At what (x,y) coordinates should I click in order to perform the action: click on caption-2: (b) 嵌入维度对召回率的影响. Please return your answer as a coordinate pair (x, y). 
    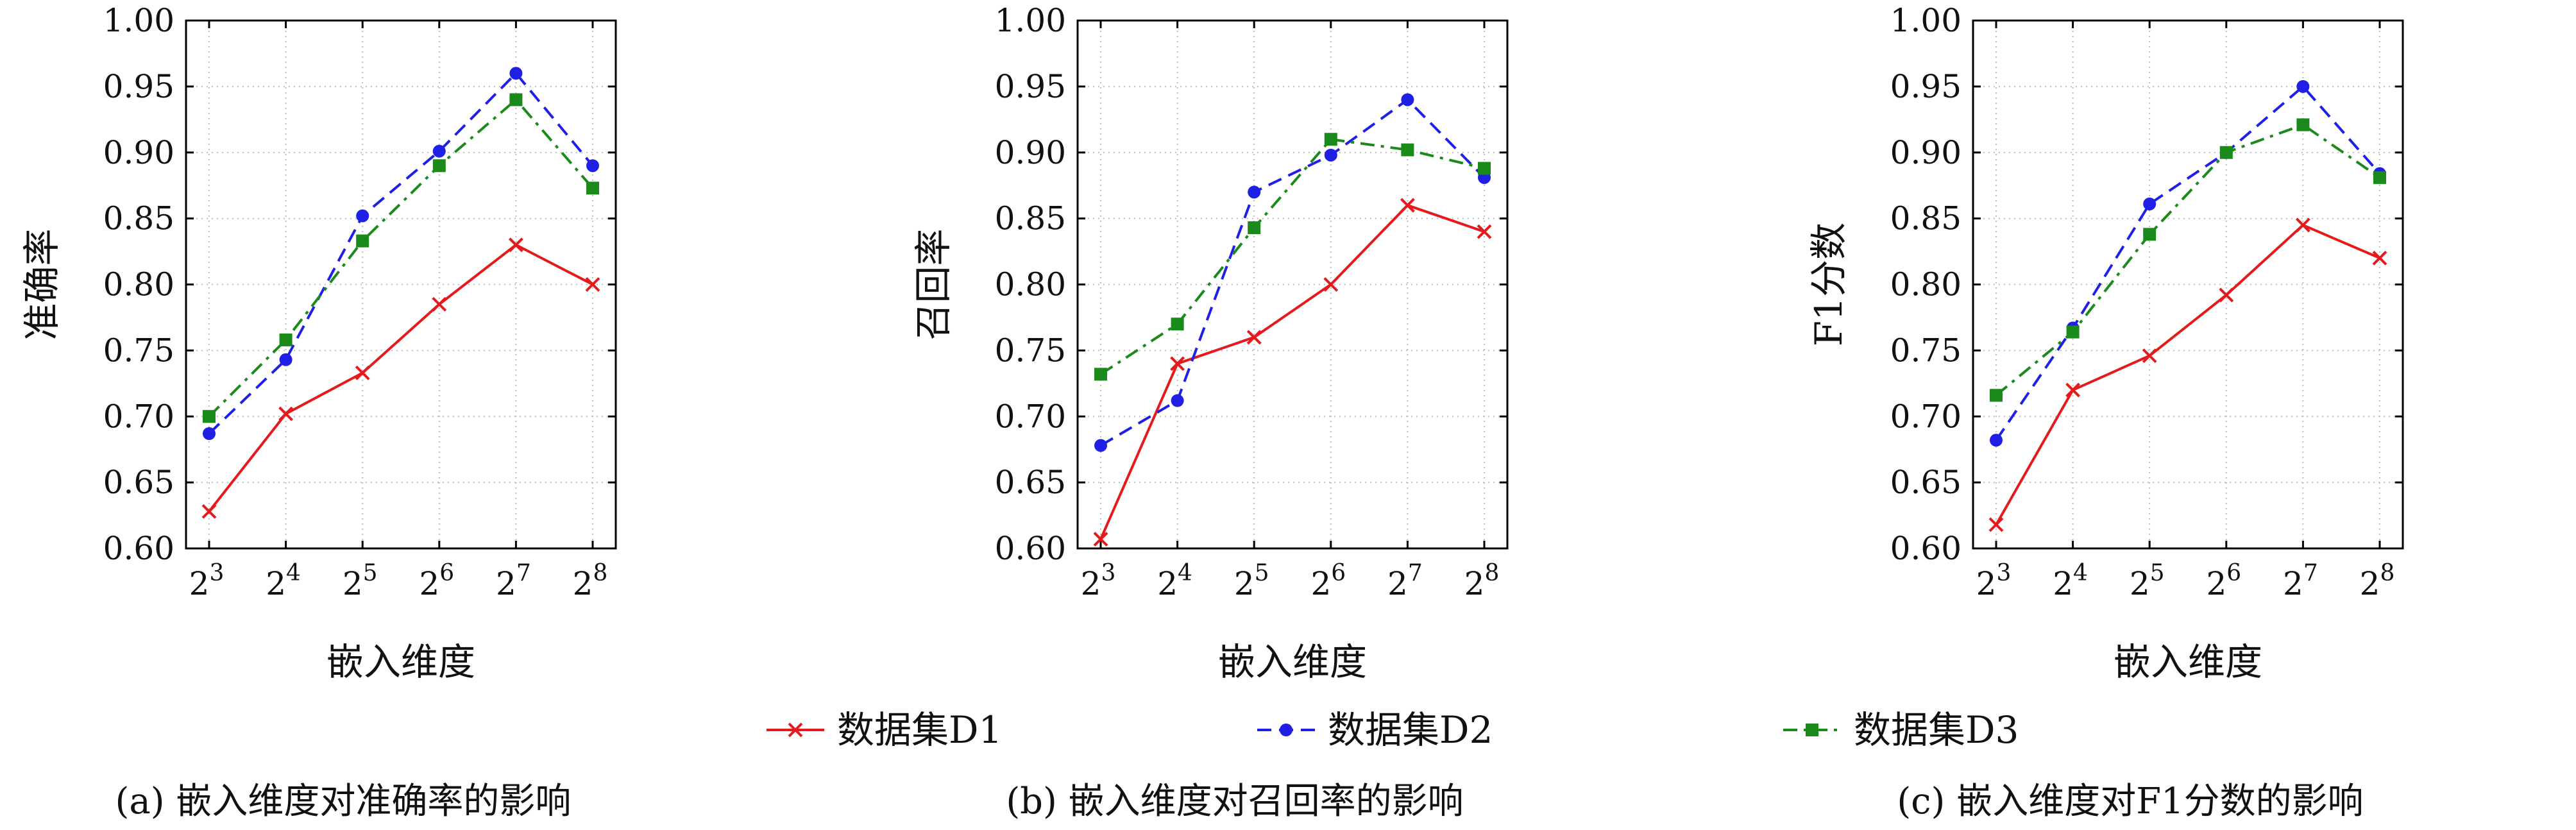
    Looking at the image, I should click on (1234, 802).